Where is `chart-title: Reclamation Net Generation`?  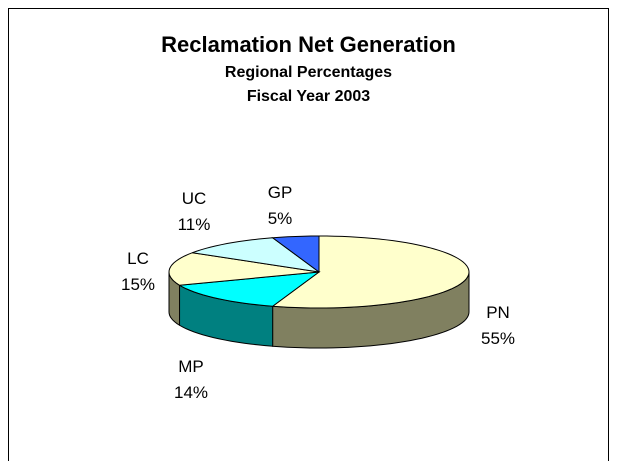
chart-title: Reclamation Net Generation is located at coordinates (308, 44).